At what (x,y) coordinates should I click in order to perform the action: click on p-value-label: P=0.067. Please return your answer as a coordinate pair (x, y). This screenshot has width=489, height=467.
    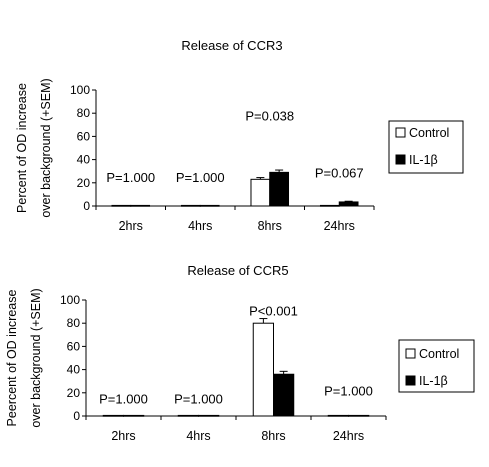
    Looking at the image, I should click on (339, 172).